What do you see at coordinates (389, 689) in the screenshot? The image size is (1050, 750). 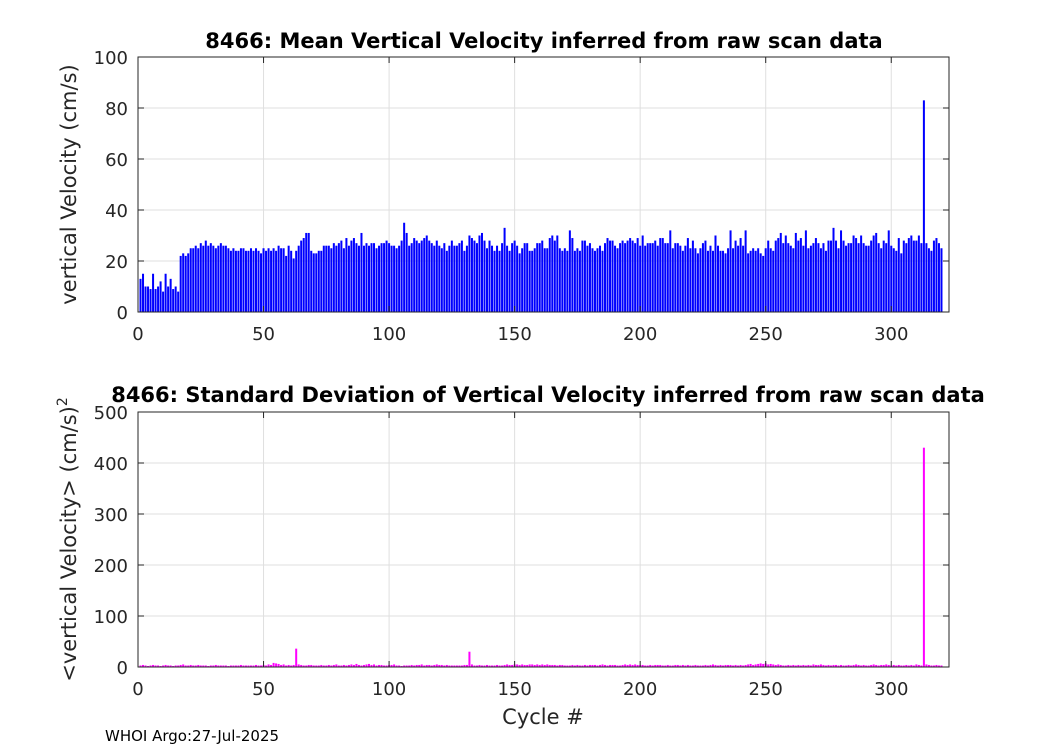 I see `x-tick-label: 100` at bounding box center [389, 689].